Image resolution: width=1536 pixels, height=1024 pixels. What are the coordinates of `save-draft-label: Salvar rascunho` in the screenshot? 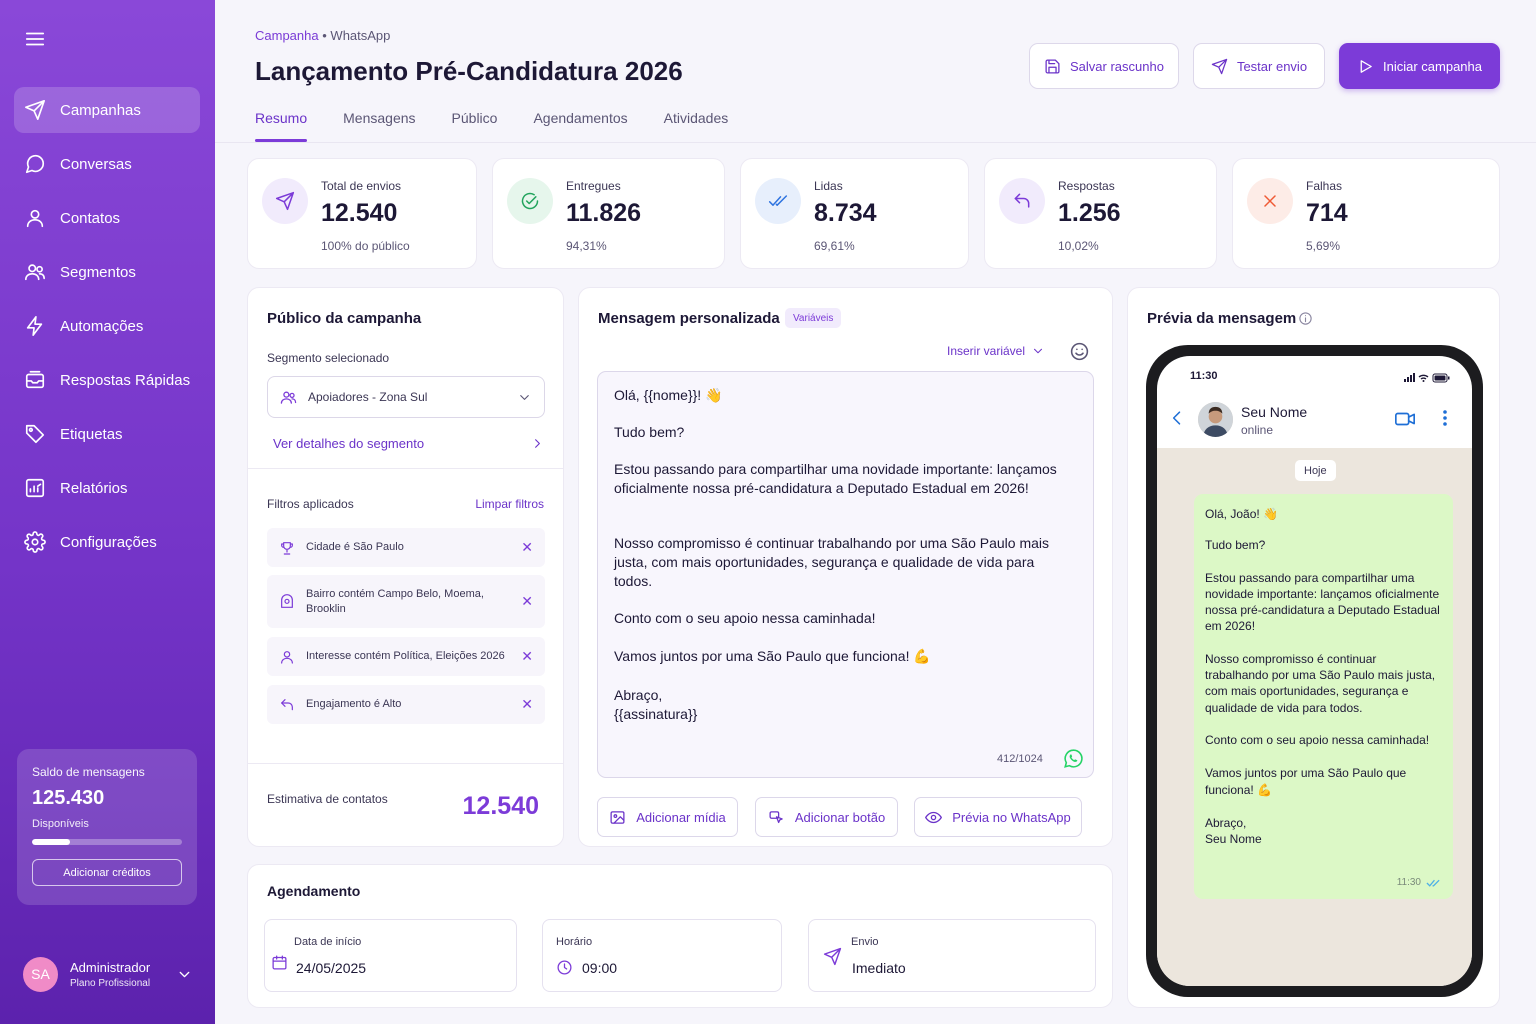 It's located at (1117, 66).